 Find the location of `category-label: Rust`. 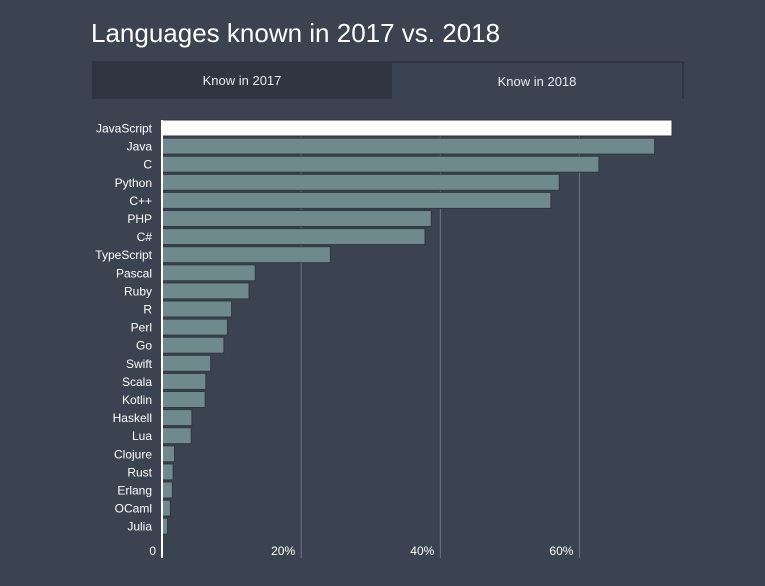

category-label: Rust is located at coordinates (139, 472).